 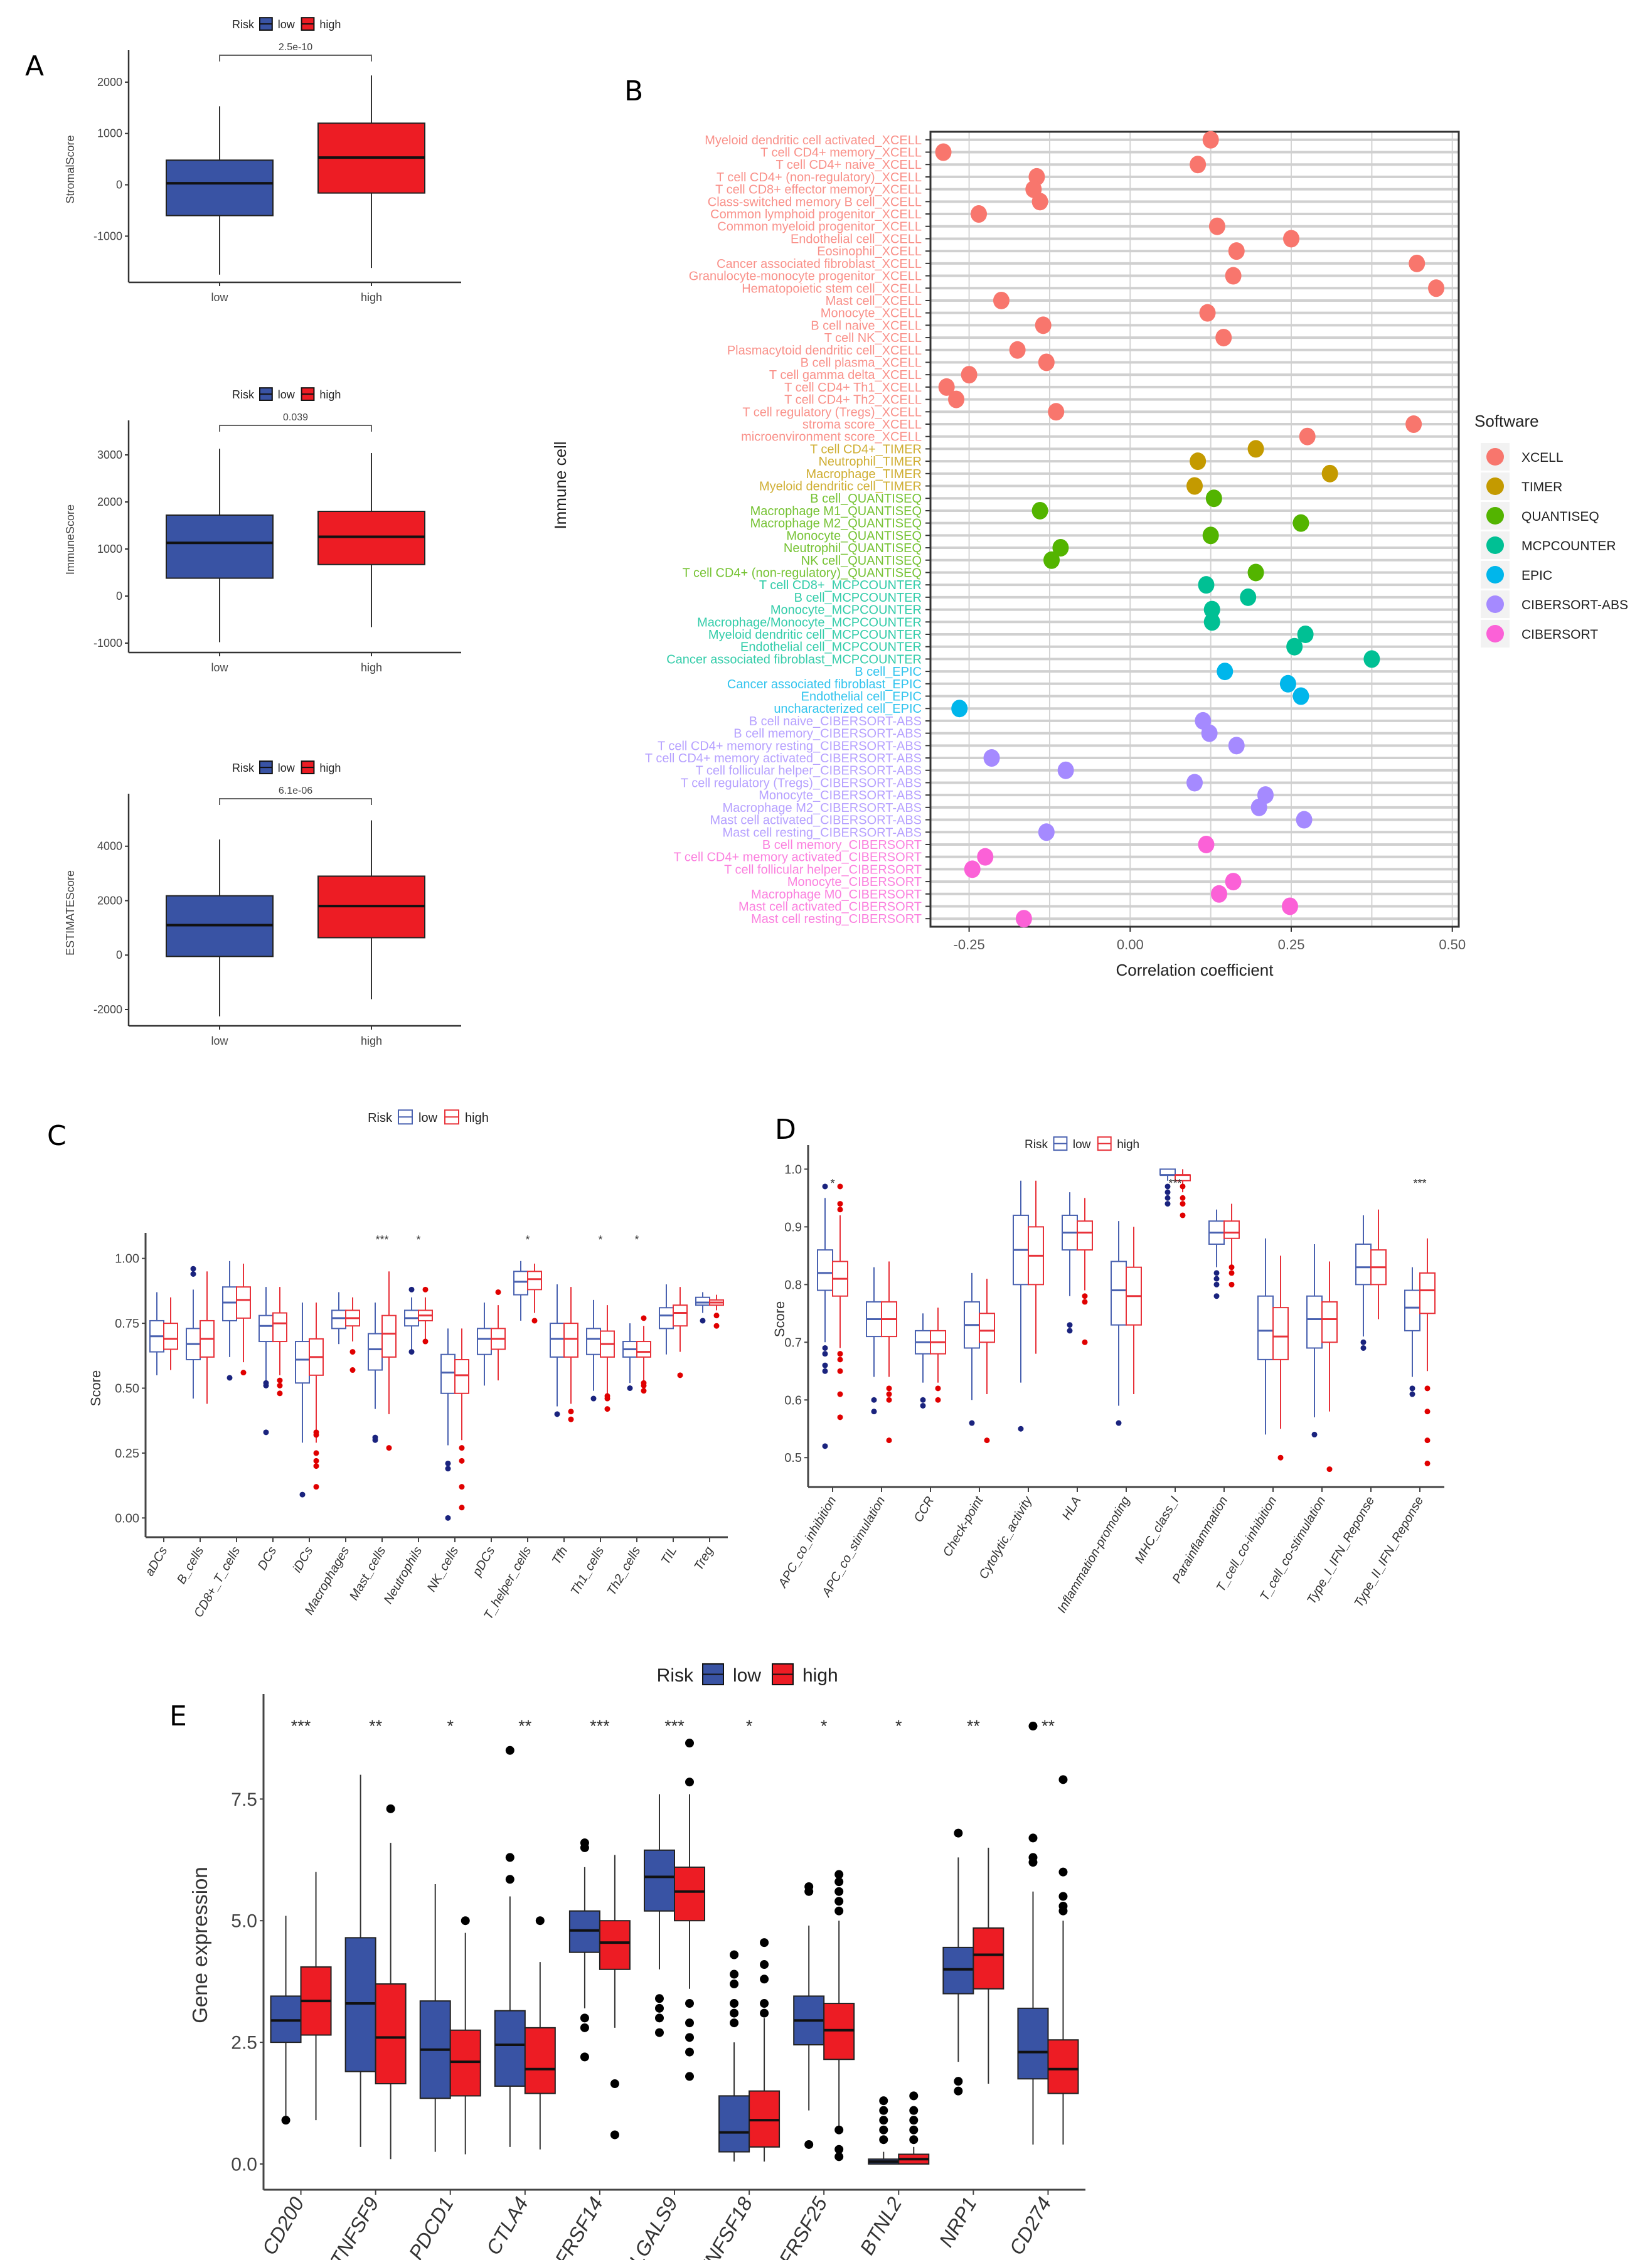 What do you see at coordinates (825, 351) in the screenshot?
I see `immune-cell-label: Plasmacytoid dendritic cell_XCELL` at bounding box center [825, 351].